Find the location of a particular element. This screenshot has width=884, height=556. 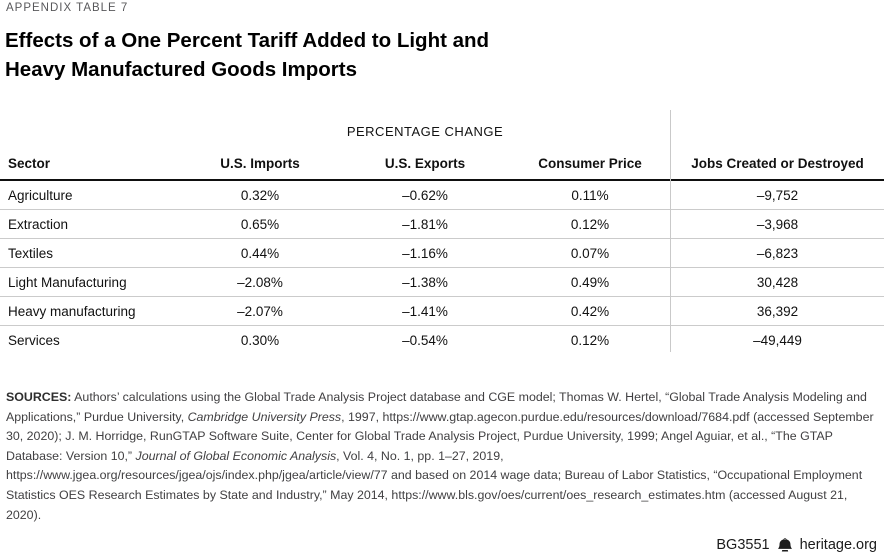

group-header-label: PERCENTAGE CHANGE is located at coordinates (425, 131).